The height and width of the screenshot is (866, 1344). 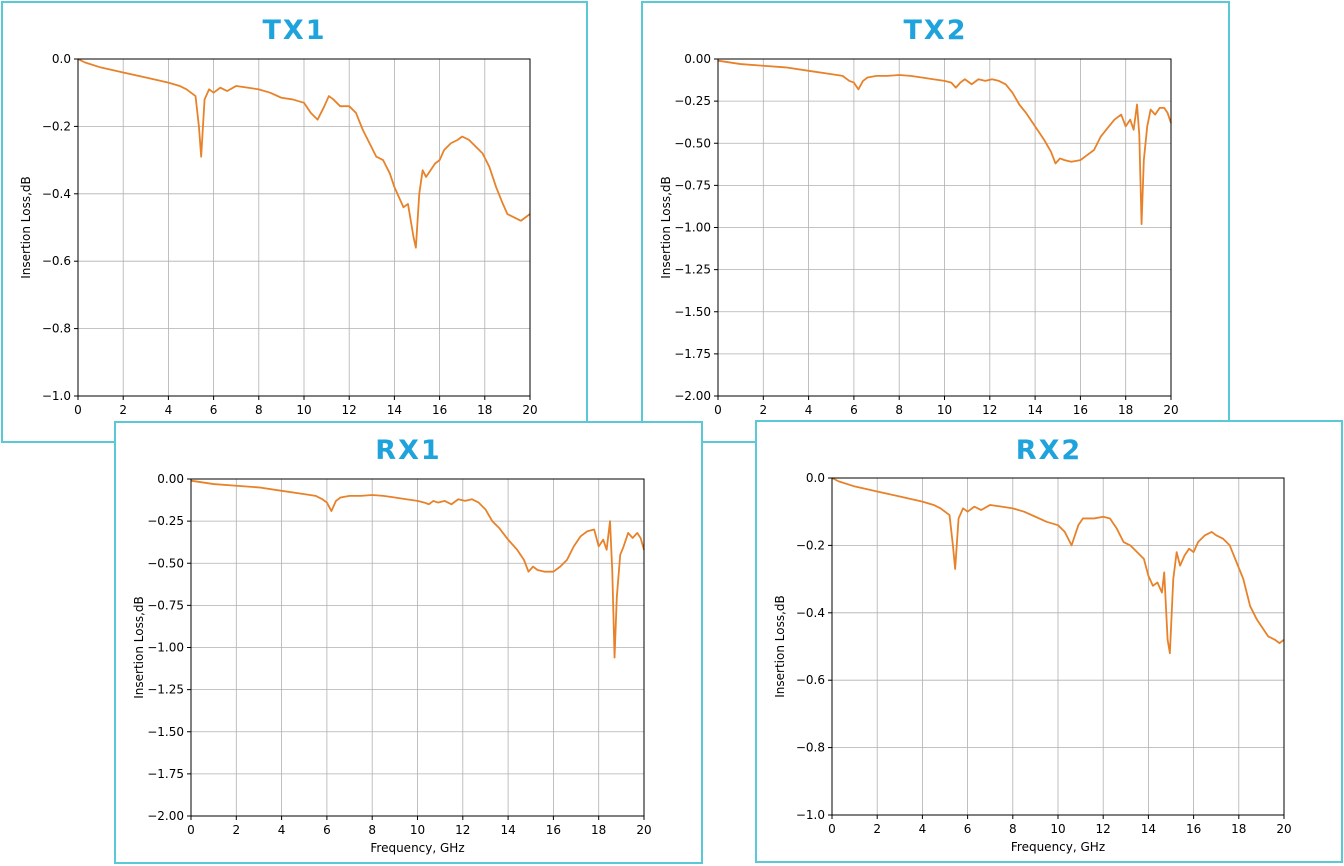 I want to click on chart-title-rx1: RX1, so click(x=408, y=450).